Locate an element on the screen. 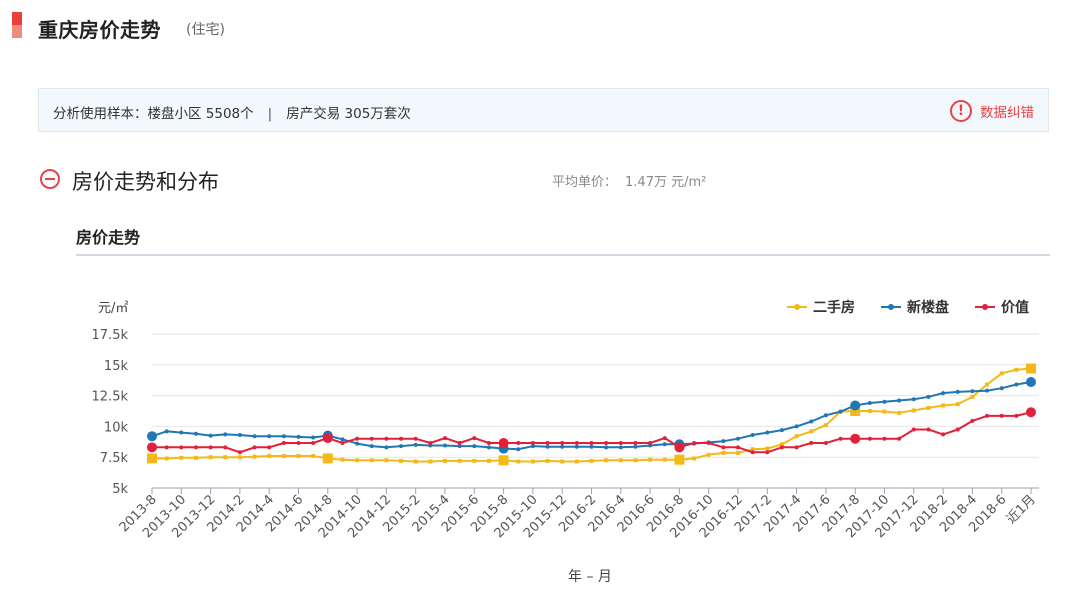  y-tick-label: 15k is located at coordinates (116, 366).